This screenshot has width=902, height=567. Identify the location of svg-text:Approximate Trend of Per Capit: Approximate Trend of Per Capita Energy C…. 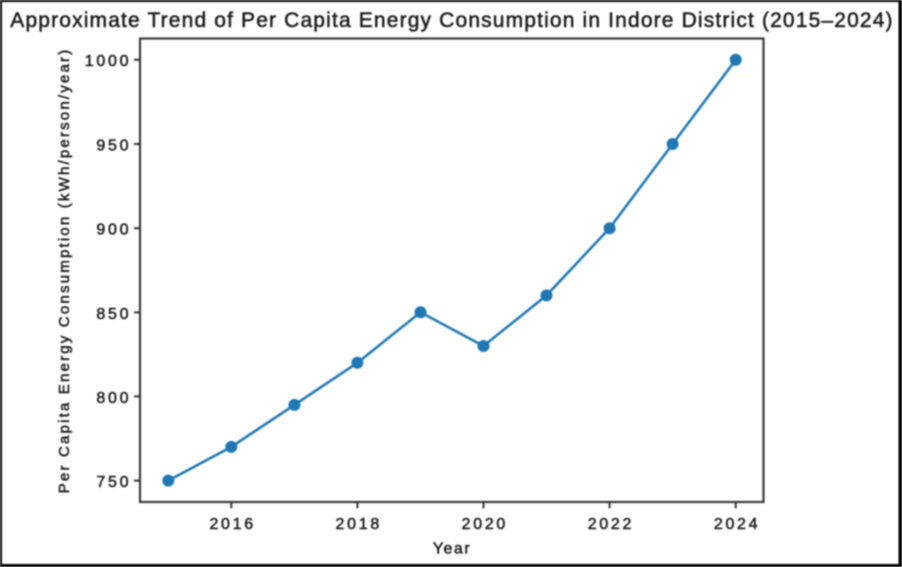
(451, 20).